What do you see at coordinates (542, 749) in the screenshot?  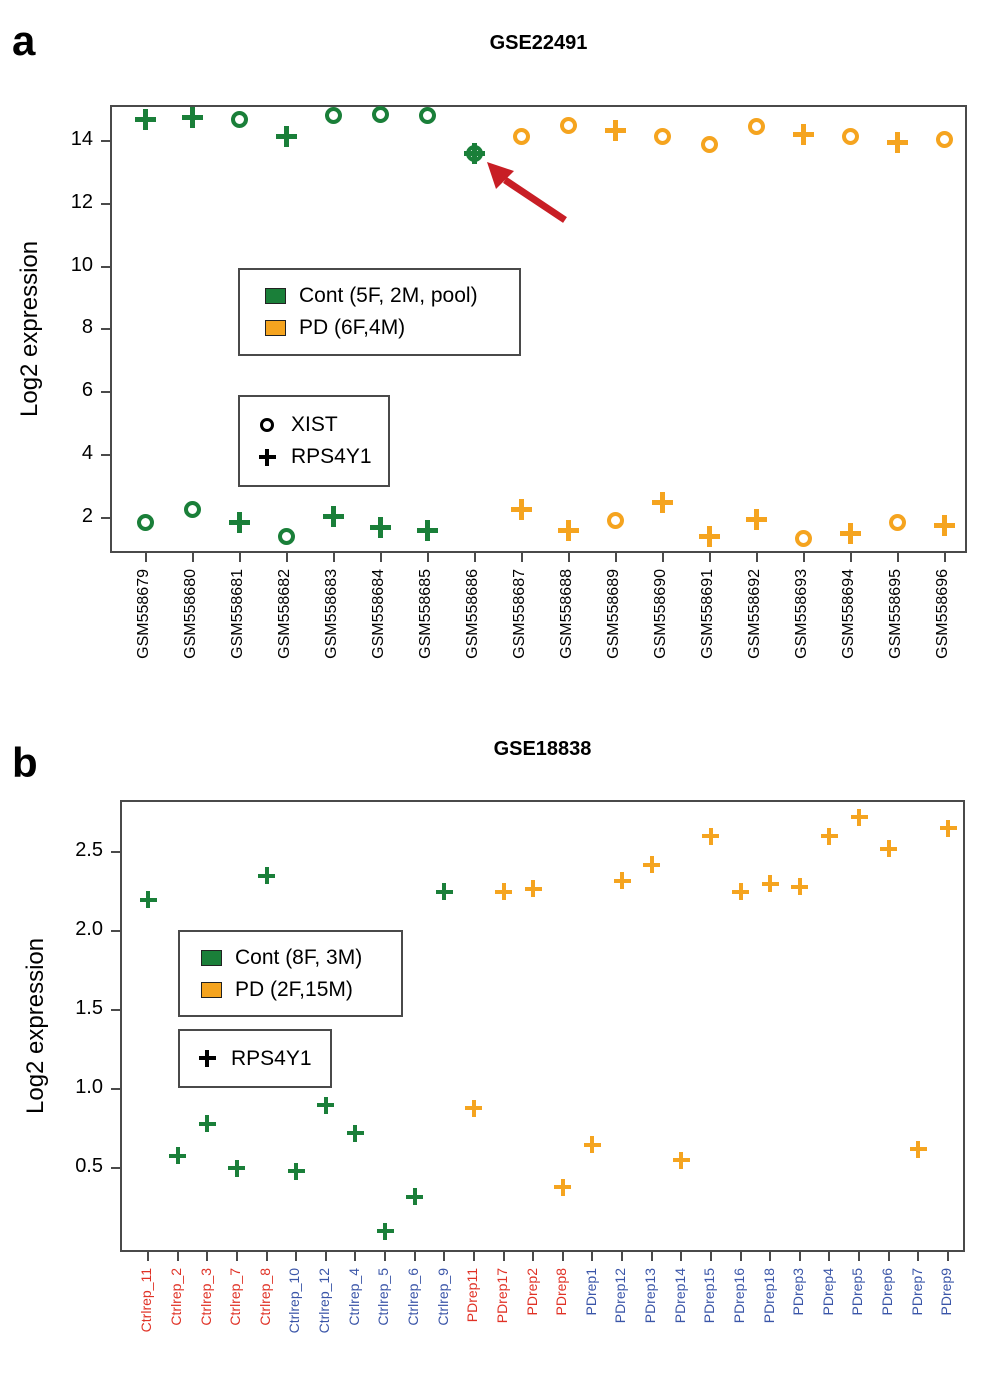 I see `panel-b-title: GSE18838` at bounding box center [542, 749].